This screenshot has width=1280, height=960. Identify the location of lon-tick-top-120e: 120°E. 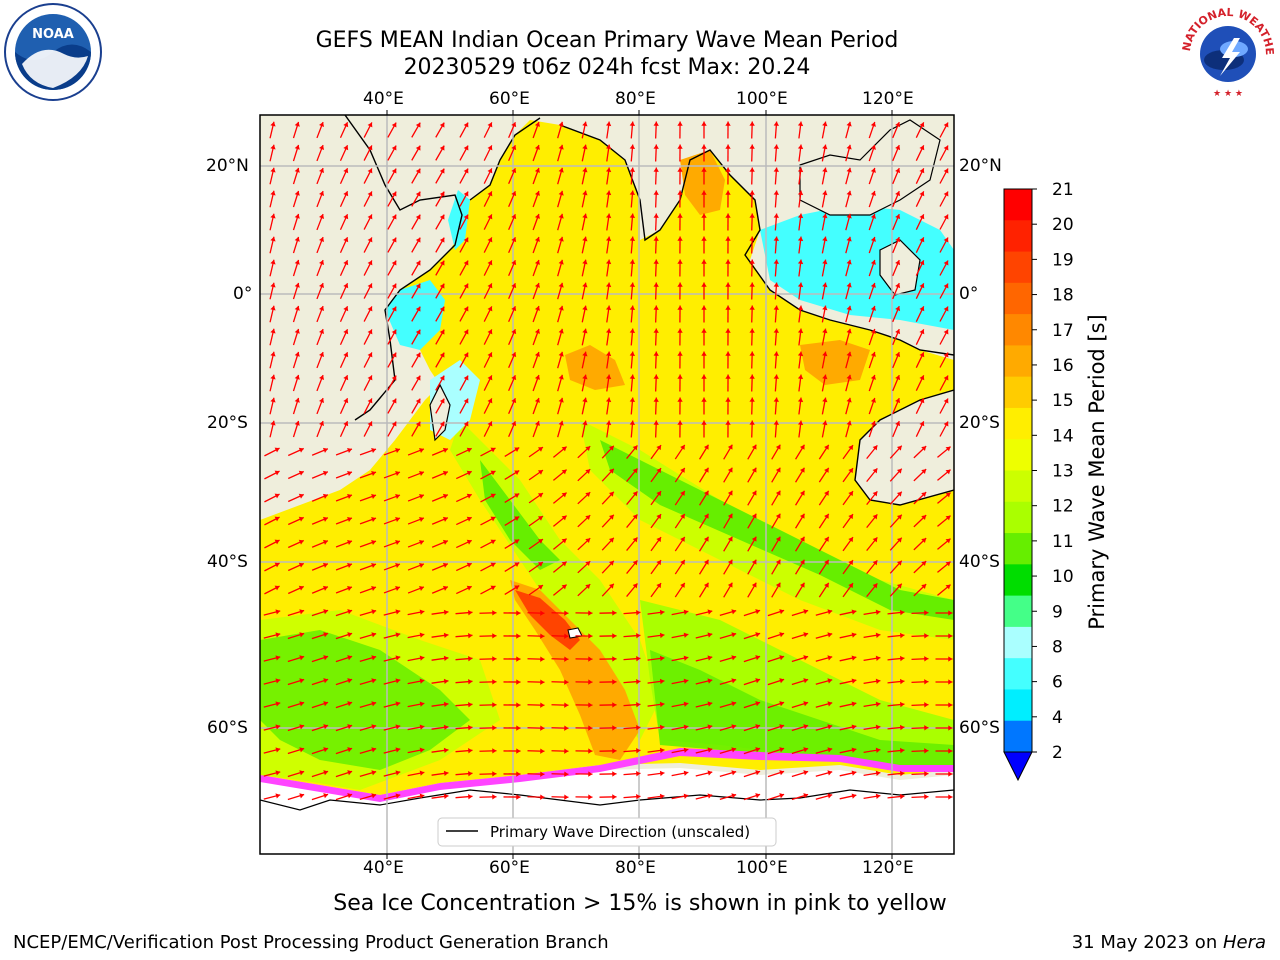
(888, 99).